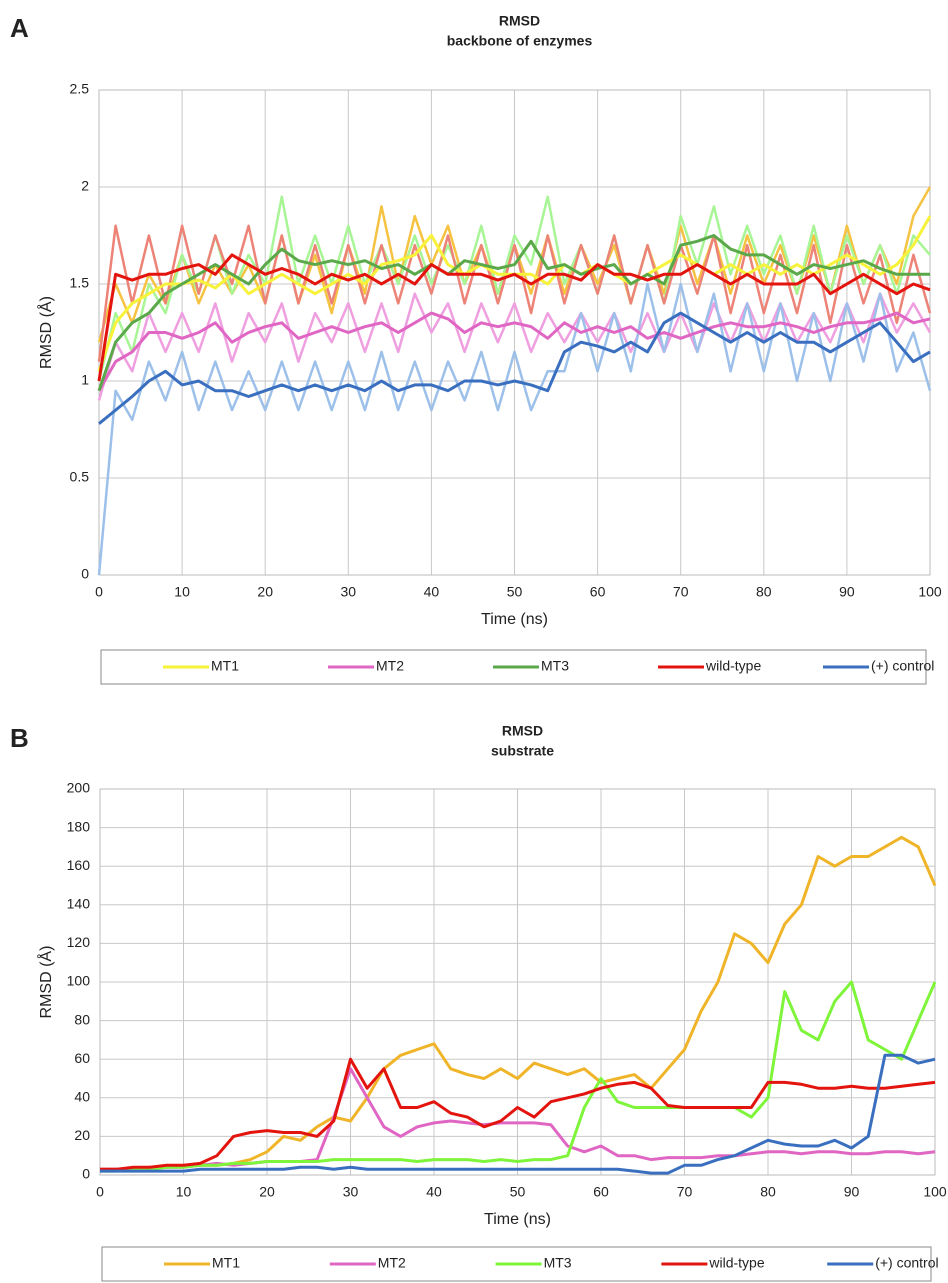  Describe the element at coordinates (82, 1135) in the screenshot. I see `y-tick-label: 20` at that location.